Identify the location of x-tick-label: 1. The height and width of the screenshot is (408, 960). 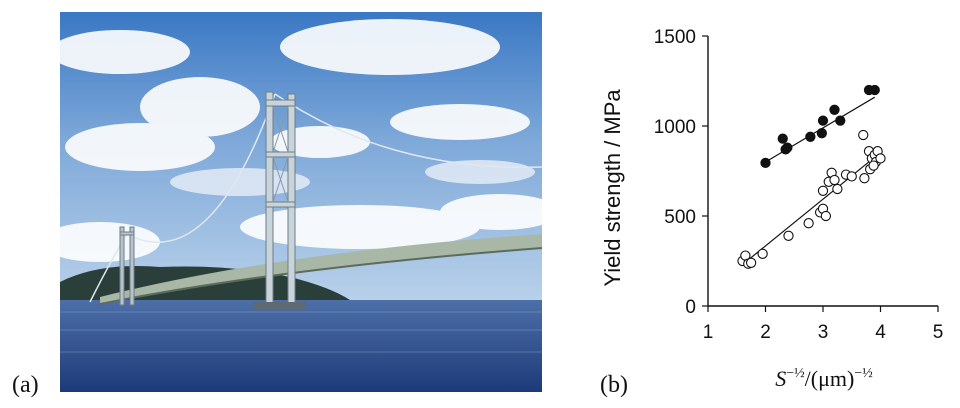
(708, 332).